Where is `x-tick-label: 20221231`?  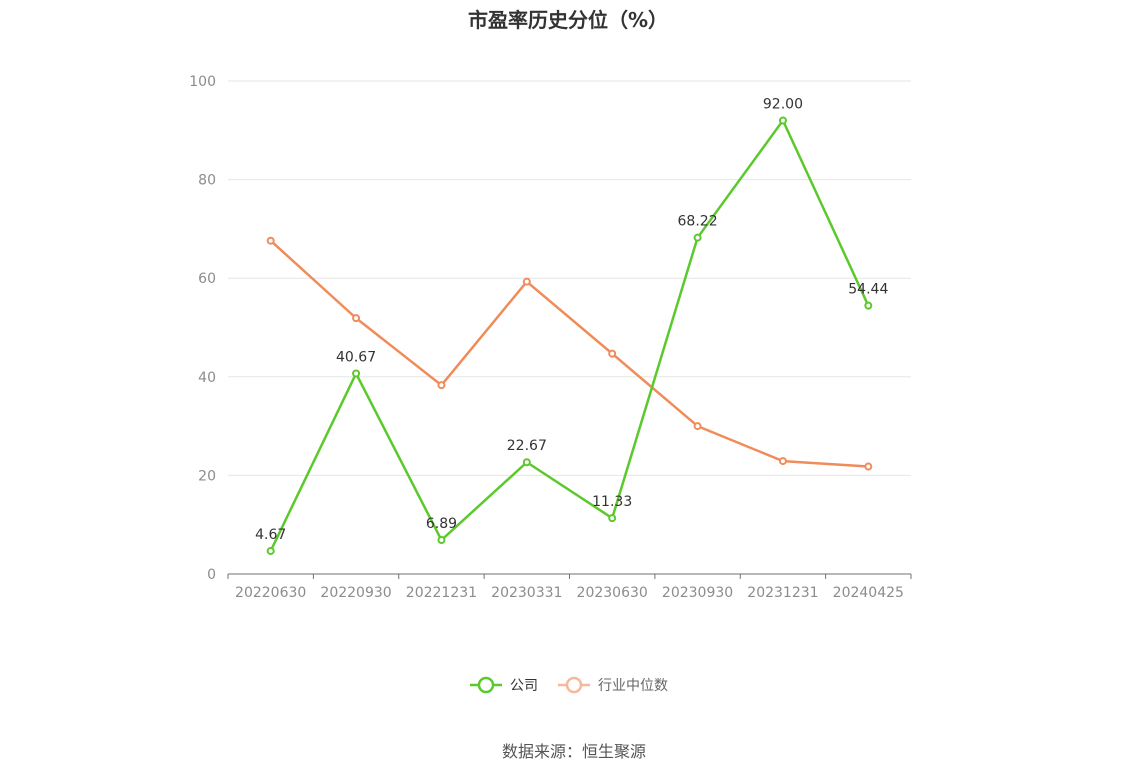 x-tick-label: 20221231 is located at coordinates (441, 593).